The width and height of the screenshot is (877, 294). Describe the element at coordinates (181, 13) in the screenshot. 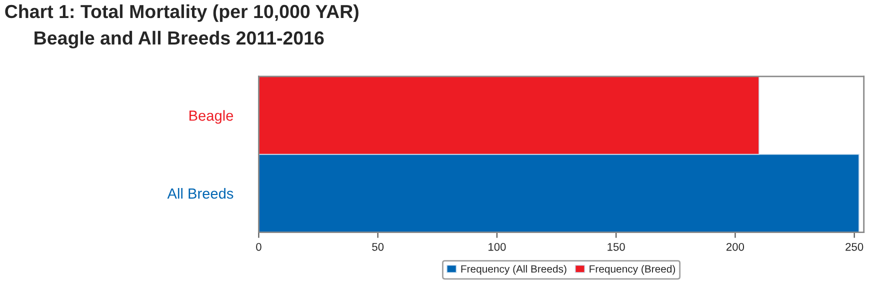

I see `chart-title: Chart 1: Total Mortality (per 10,000 YAR)` at that location.